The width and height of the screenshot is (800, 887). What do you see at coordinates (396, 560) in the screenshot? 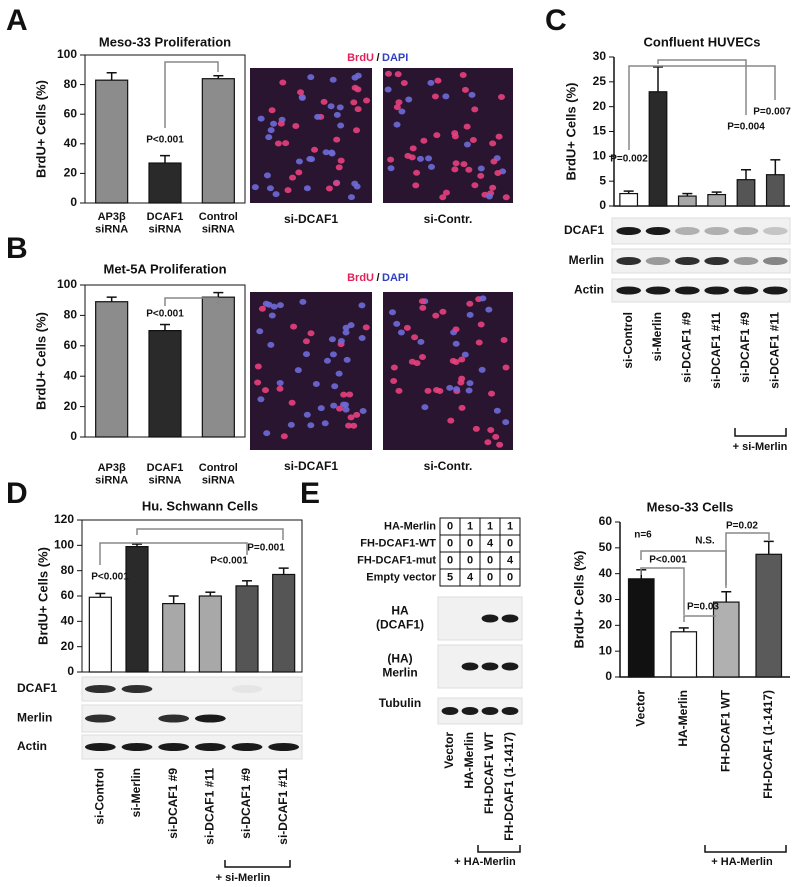
I see `table-row-label: FH-DCAF1-mut` at bounding box center [396, 560].